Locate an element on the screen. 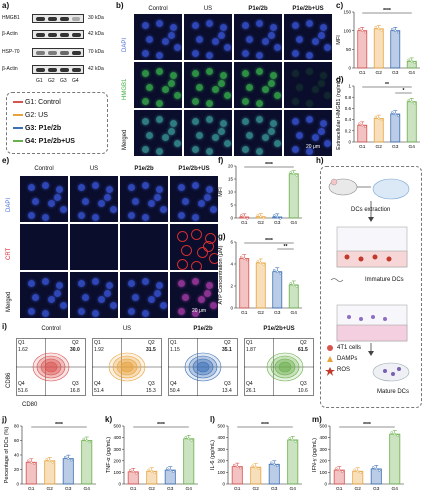  quadrant-label: 31.5 is located at coordinates (151, 350).